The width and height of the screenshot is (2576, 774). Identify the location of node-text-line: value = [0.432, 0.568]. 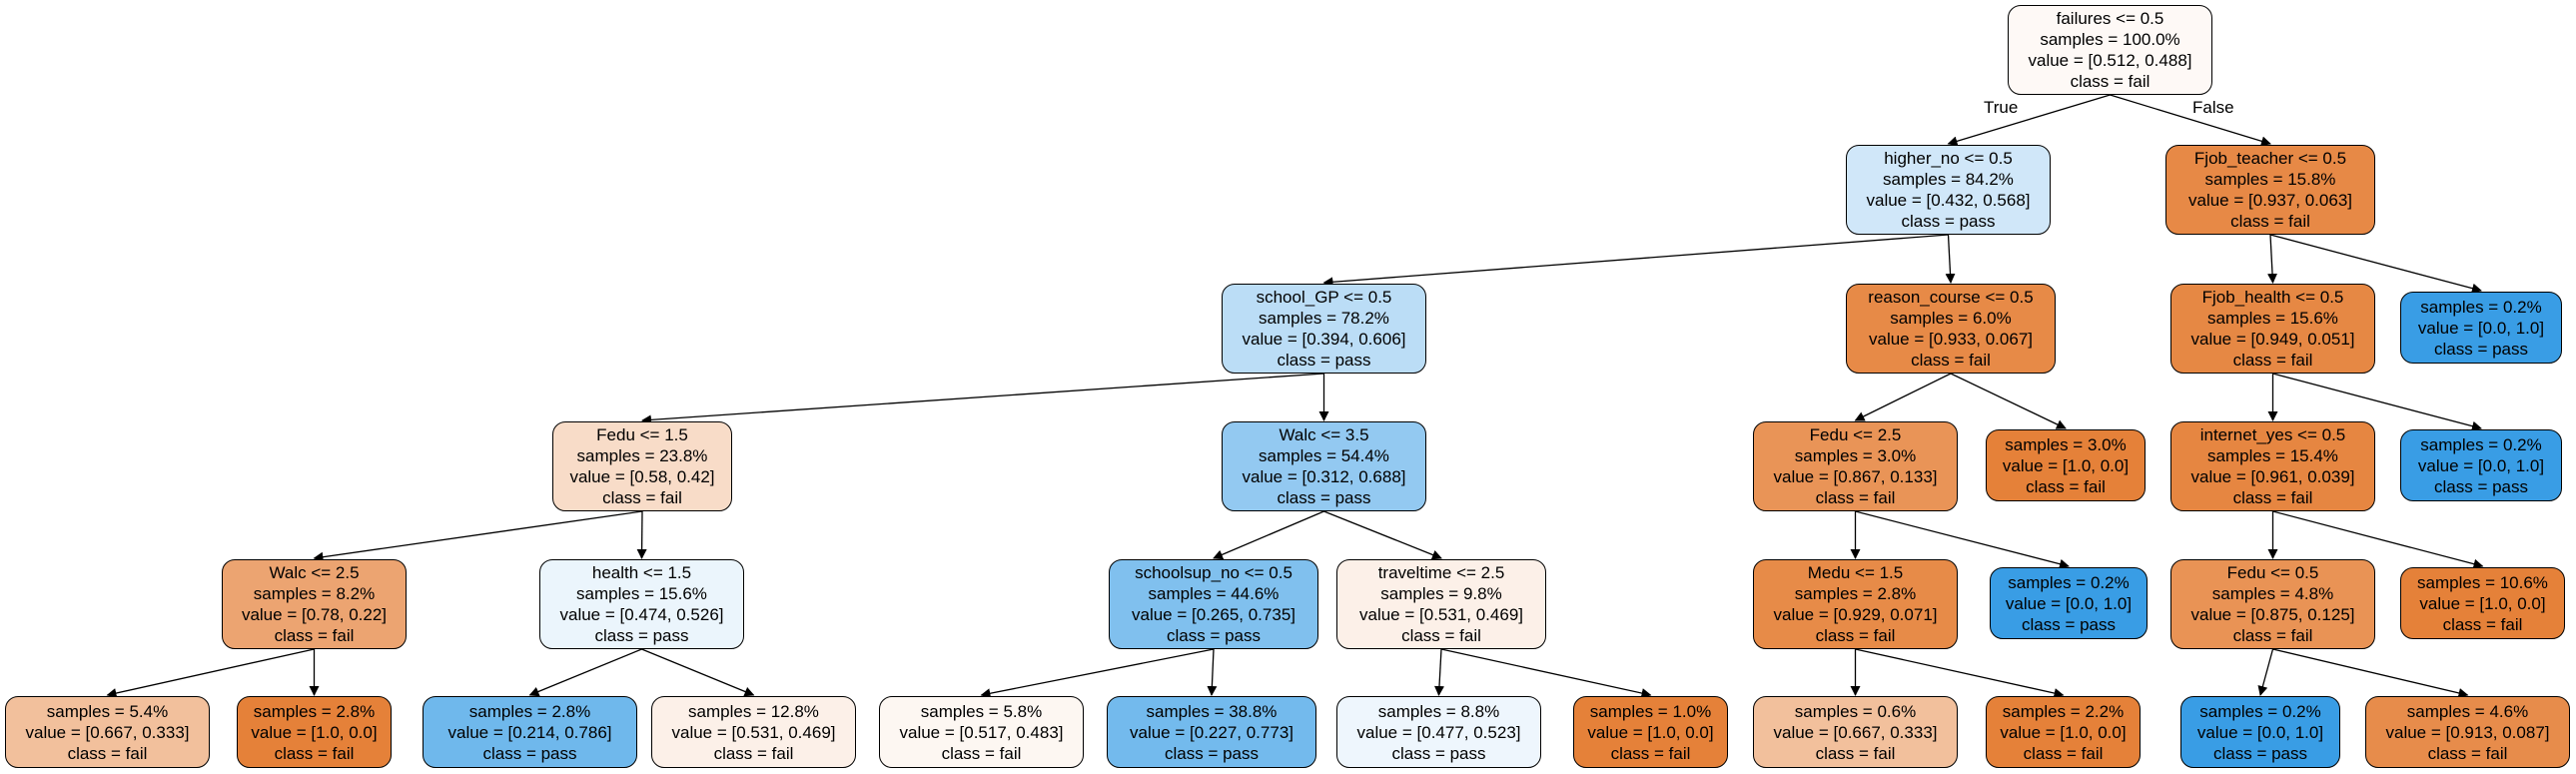
(1949, 200).